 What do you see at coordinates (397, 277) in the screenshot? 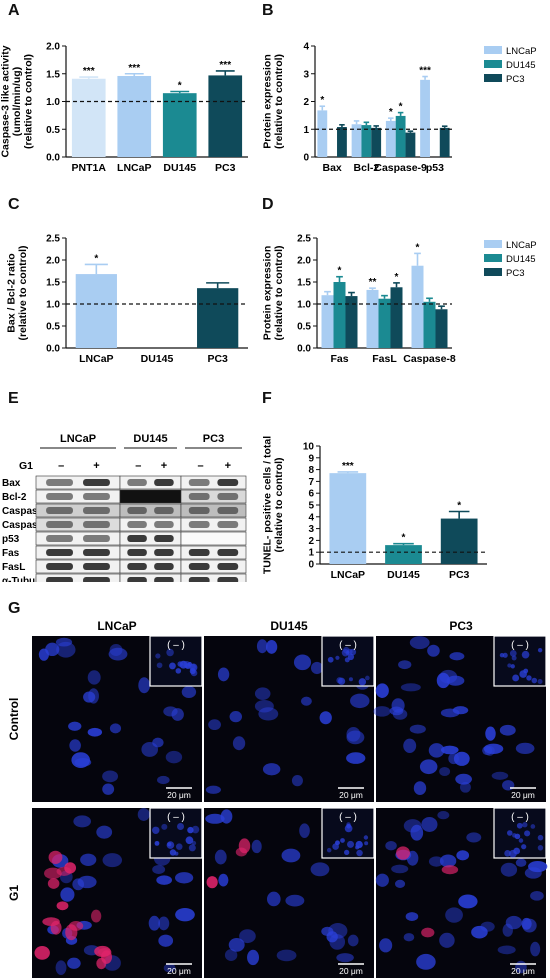
I see `significance-label: *` at bounding box center [397, 277].